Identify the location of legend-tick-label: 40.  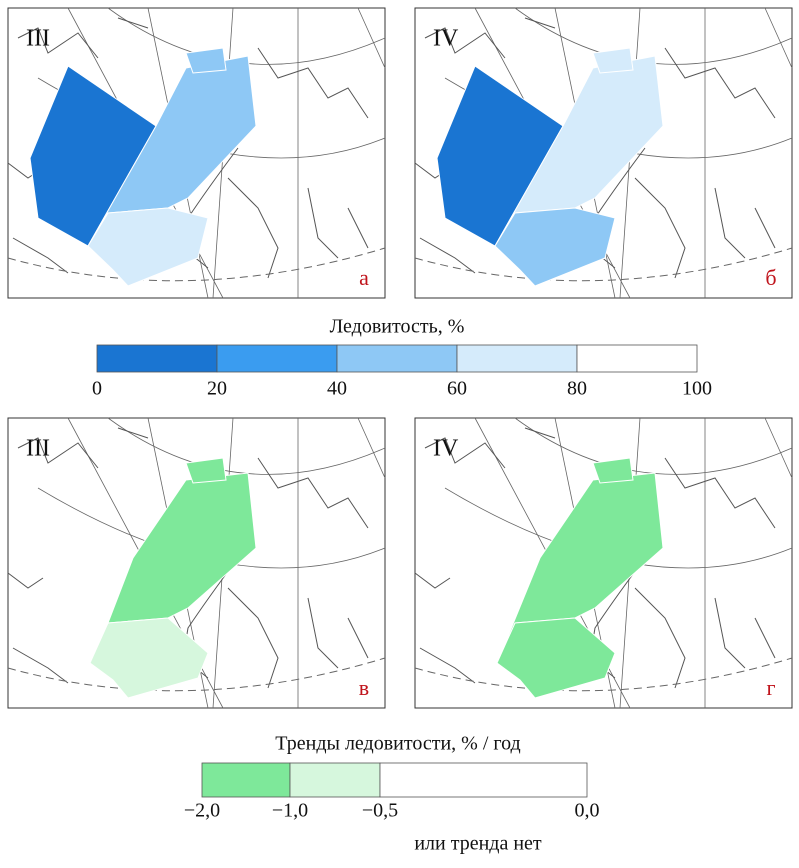
(337, 389).